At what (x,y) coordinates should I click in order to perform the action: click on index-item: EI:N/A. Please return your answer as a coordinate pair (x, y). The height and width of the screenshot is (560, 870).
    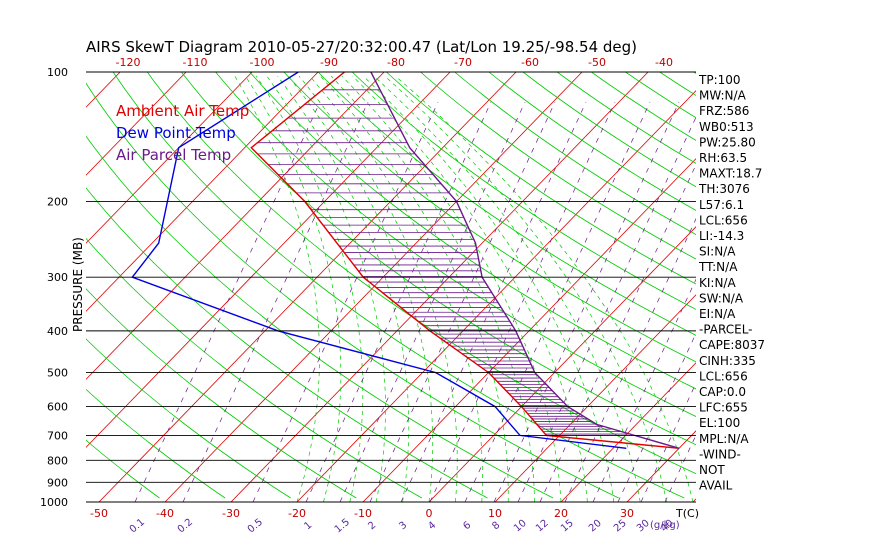
    Looking at the image, I should click on (717, 314).